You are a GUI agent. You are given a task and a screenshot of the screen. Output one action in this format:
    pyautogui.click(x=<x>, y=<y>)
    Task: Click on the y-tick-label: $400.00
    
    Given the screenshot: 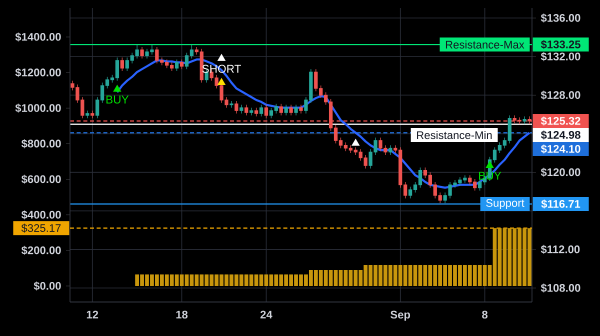 What is the action you would take?
    pyautogui.click(x=41, y=215)
    